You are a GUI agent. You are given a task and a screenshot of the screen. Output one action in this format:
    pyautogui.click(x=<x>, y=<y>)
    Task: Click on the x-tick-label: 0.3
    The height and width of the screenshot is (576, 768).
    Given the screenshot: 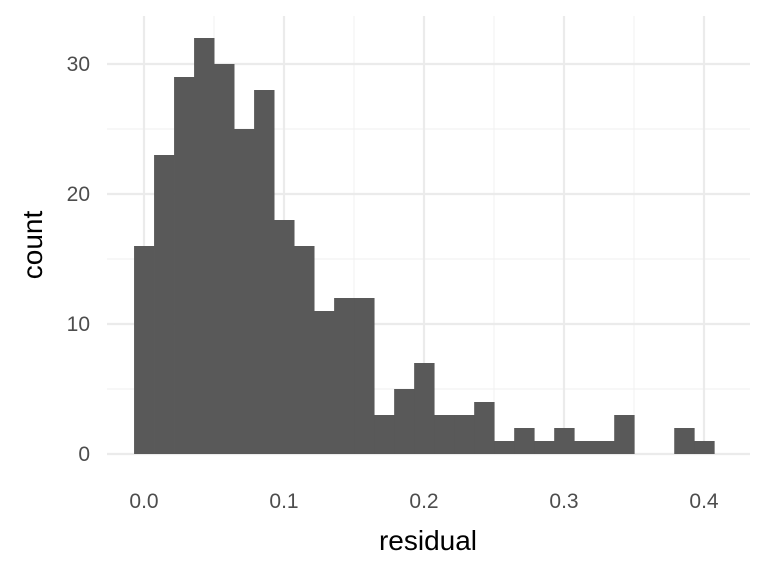 What is the action you would take?
    pyautogui.click(x=563, y=501)
    